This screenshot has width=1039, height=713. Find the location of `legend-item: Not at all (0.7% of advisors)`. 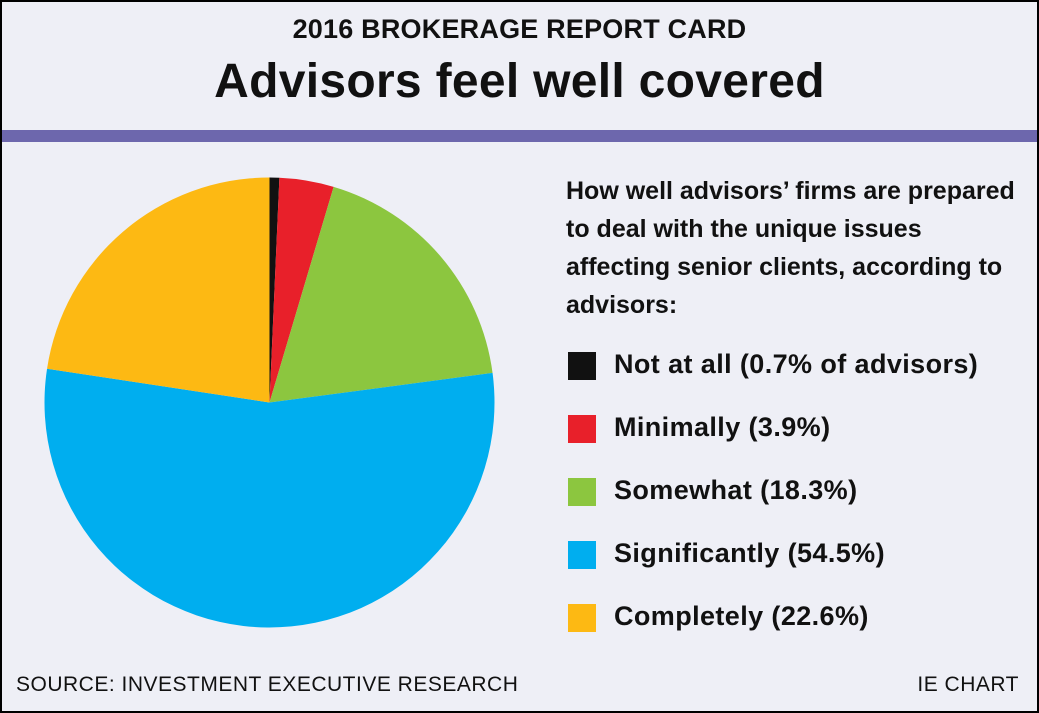

legend-item: Not at all (0.7% of advisors) is located at coordinates (798, 375).